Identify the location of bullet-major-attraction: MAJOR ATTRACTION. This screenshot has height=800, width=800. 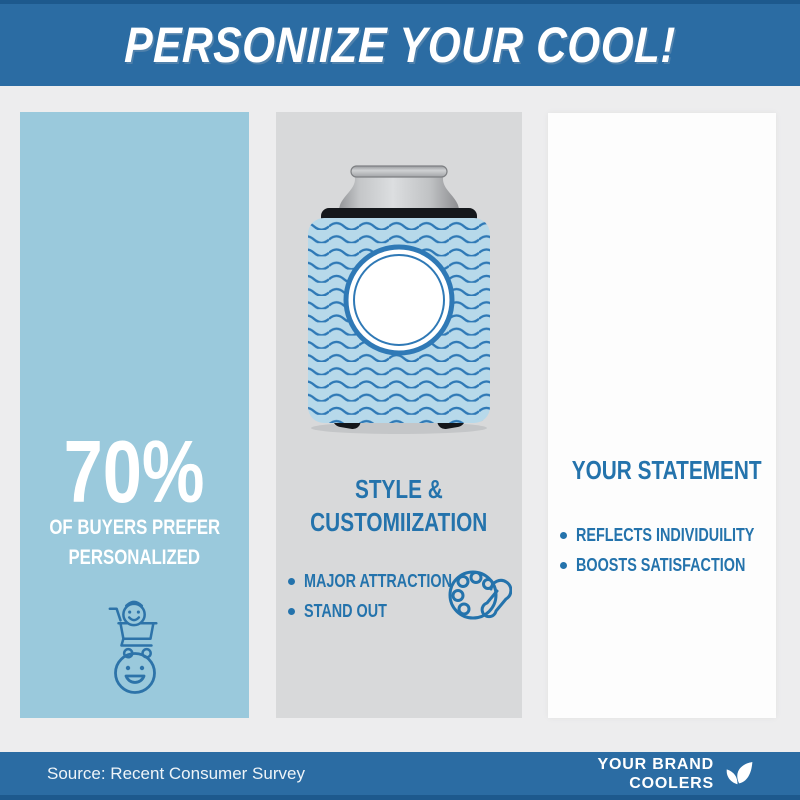
(388, 581).